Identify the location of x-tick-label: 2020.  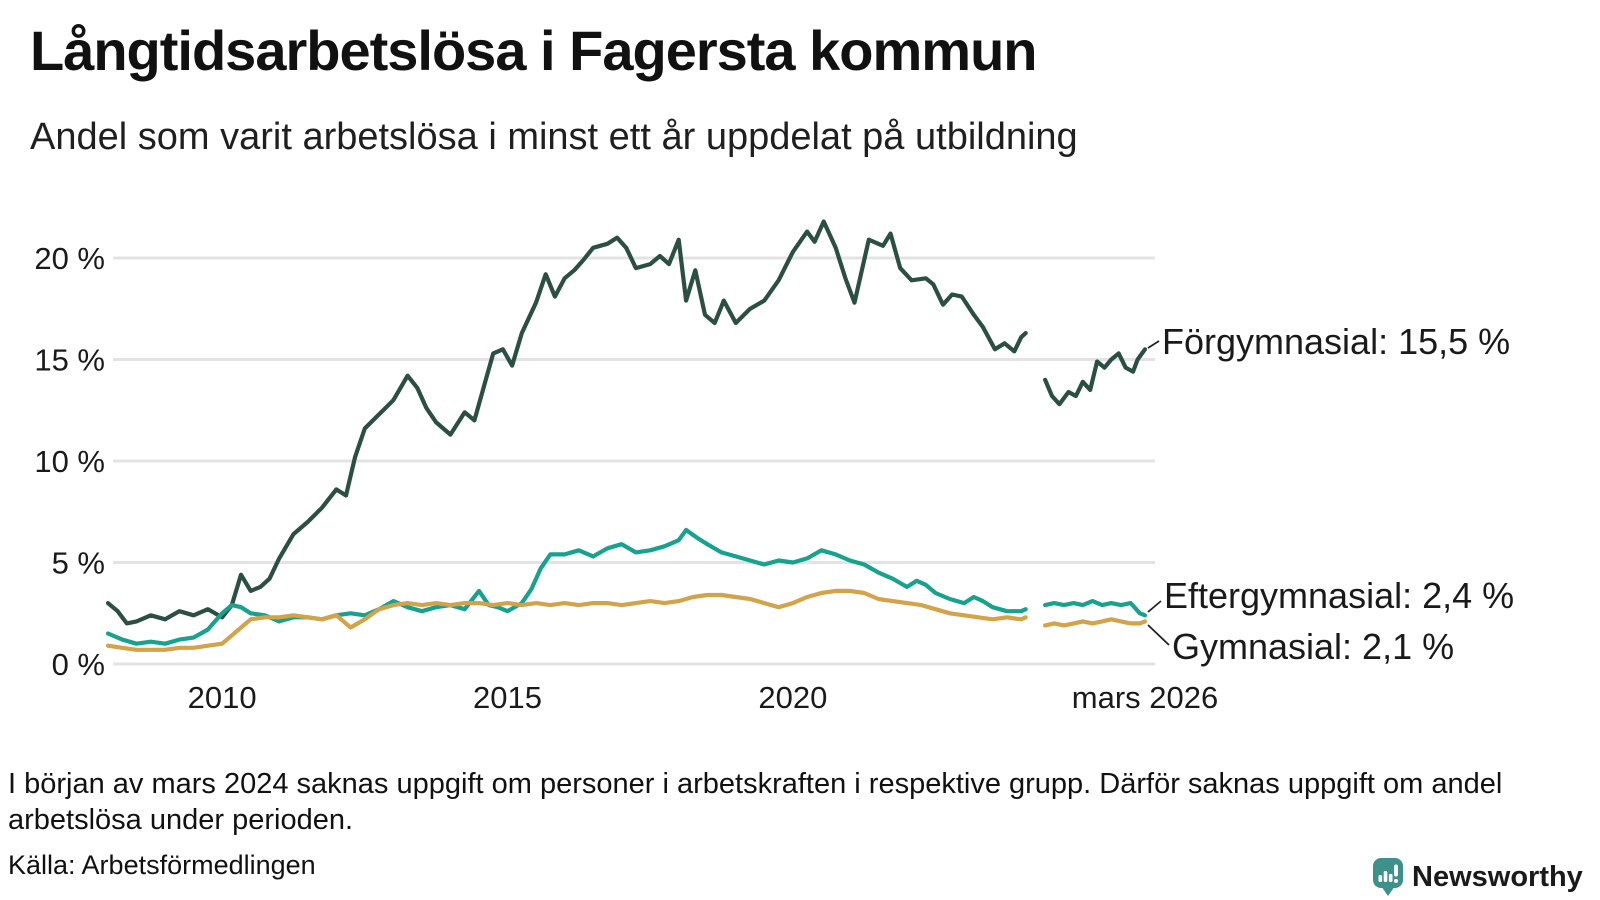
(792, 697).